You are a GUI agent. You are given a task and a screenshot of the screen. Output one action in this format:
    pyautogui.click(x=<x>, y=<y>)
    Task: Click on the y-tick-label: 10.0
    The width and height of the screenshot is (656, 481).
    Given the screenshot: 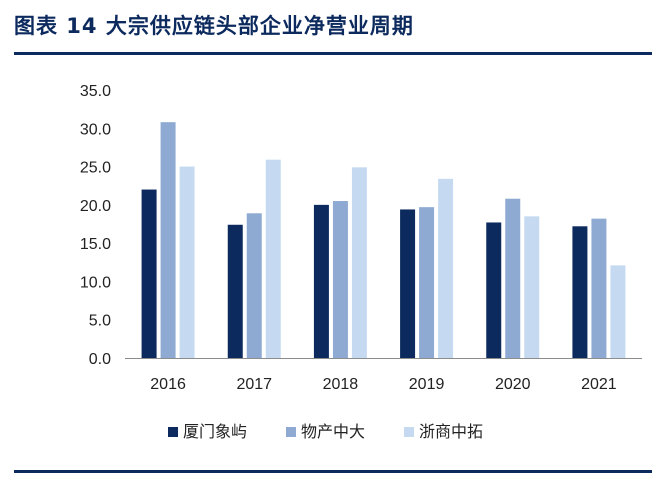 What is the action you would take?
    pyautogui.click(x=95, y=282)
    